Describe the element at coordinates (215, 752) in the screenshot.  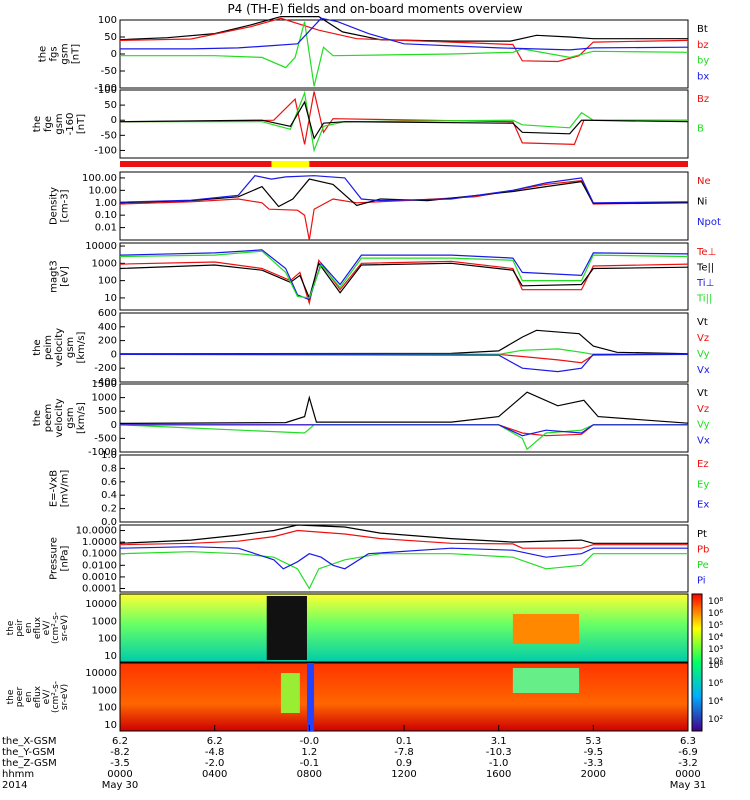
I see `xtick-label: -4.8` at that location.